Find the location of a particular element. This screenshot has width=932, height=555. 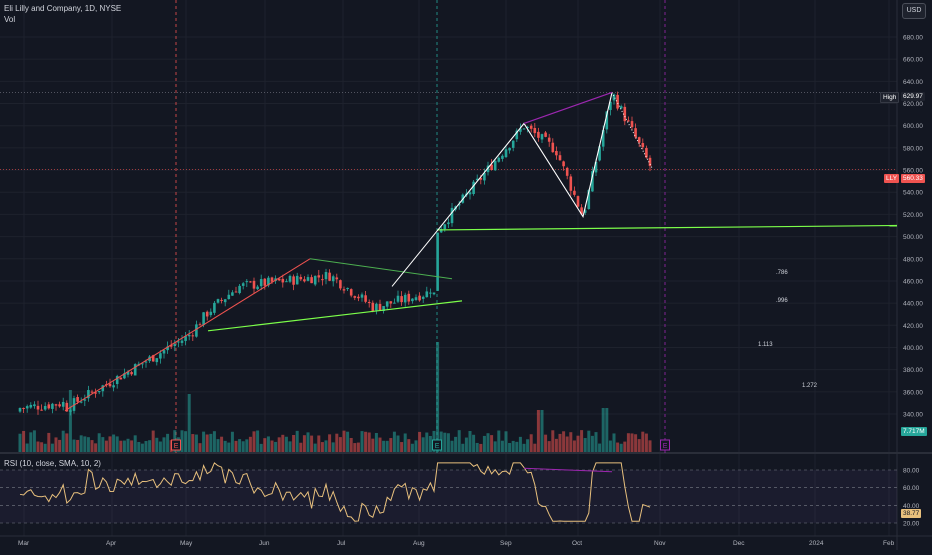

price-tick-label: 480.00 is located at coordinates (913, 259).